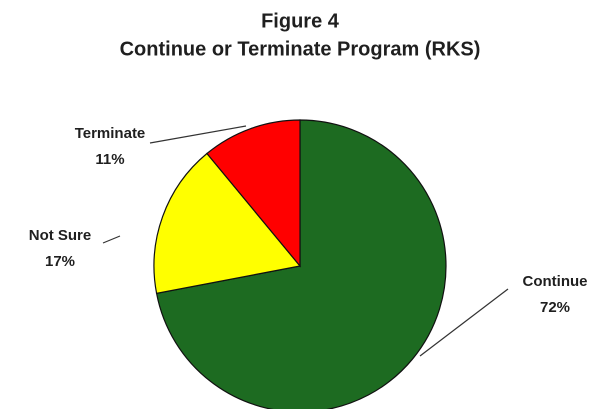 This screenshot has width=610, height=409. Describe the element at coordinates (109, 159) in the screenshot. I see `slice-value-label: 11%` at that location.